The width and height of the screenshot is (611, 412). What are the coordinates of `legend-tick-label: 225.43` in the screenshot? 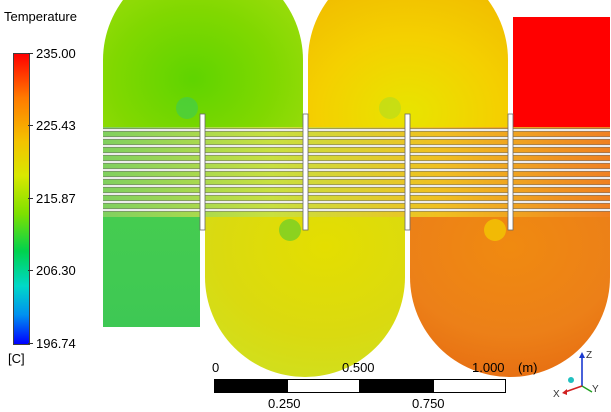 It's located at (56, 125).